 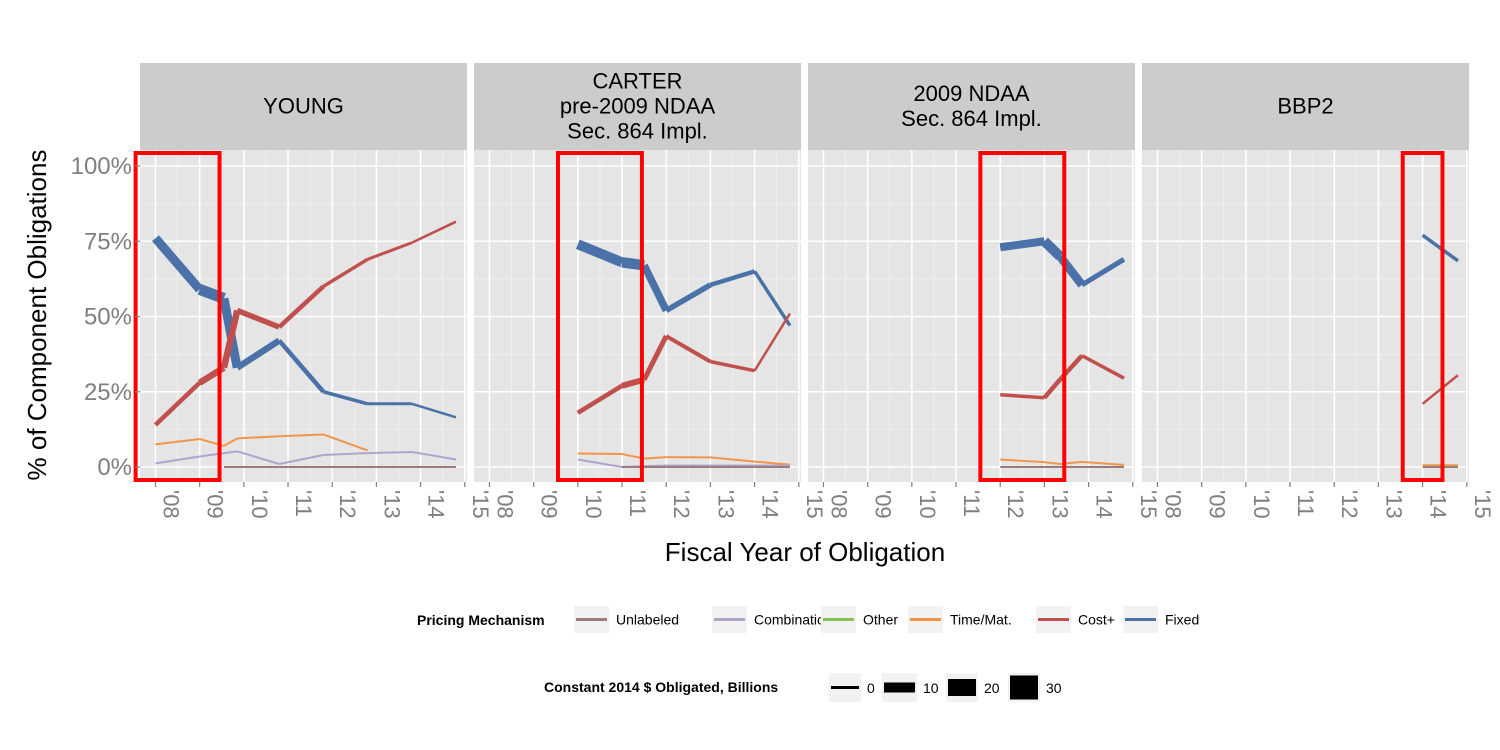 What do you see at coordinates (992, 688) in the screenshot?
I see `legend-size-label: 20` at bounding box center [992, 688].